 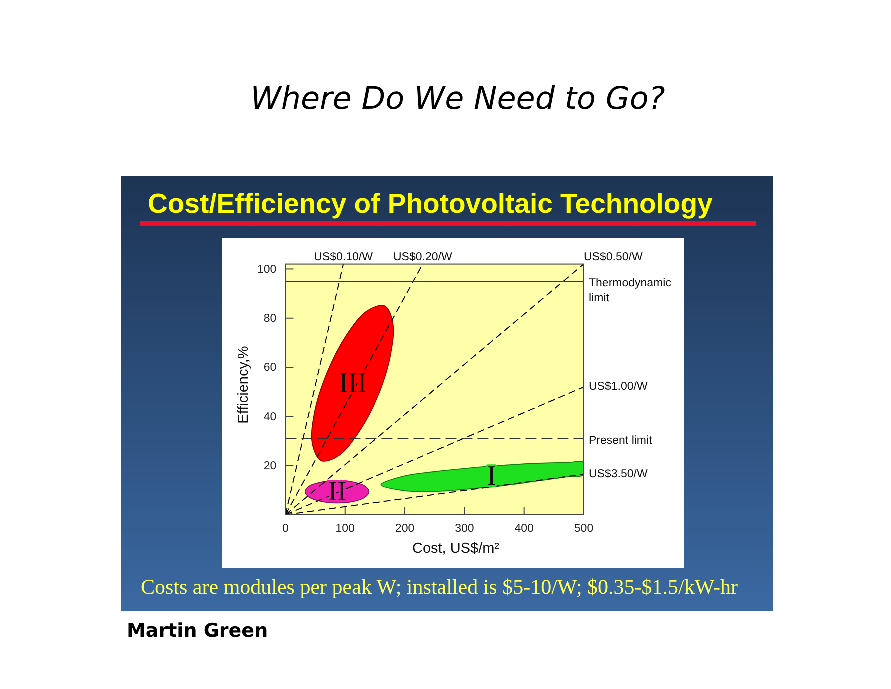 I want to click on series-label: III, so click(x=353, y=384).